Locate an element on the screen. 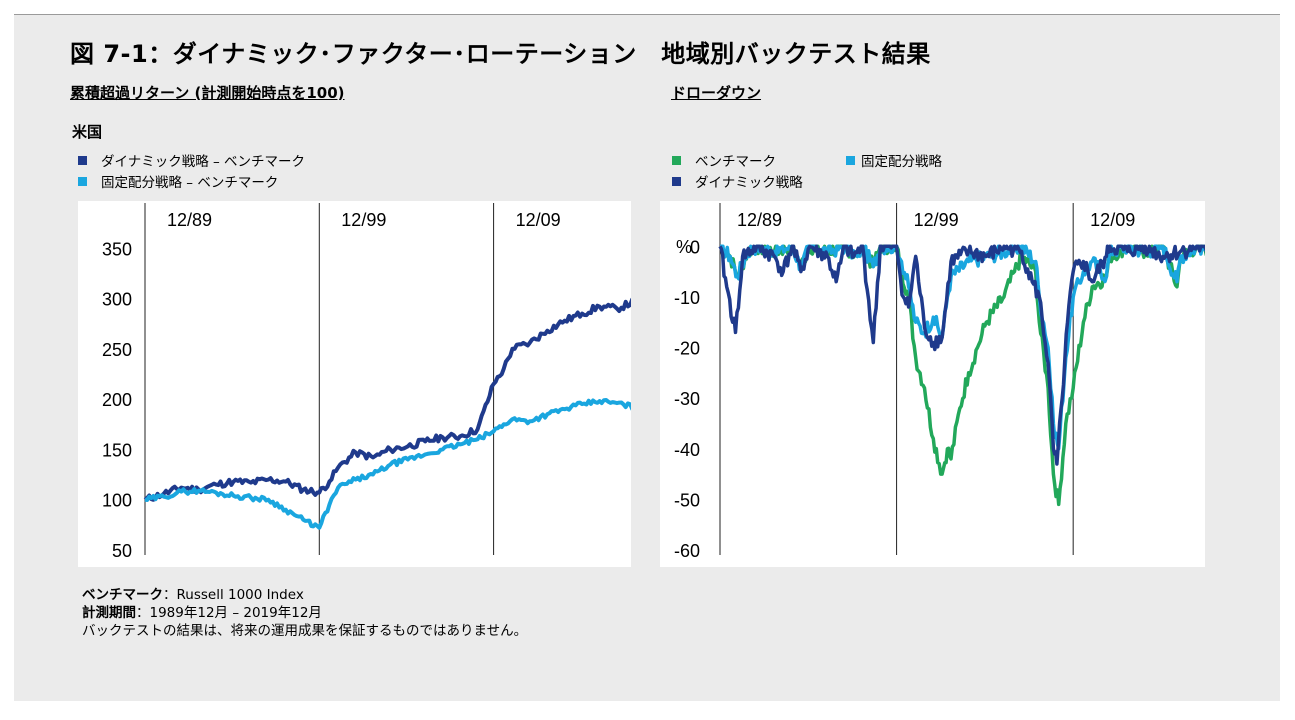 This screenshot has height=720, width=1295. legend-item-benchmark: ベンチマーク is located at coordinates (724, 160).